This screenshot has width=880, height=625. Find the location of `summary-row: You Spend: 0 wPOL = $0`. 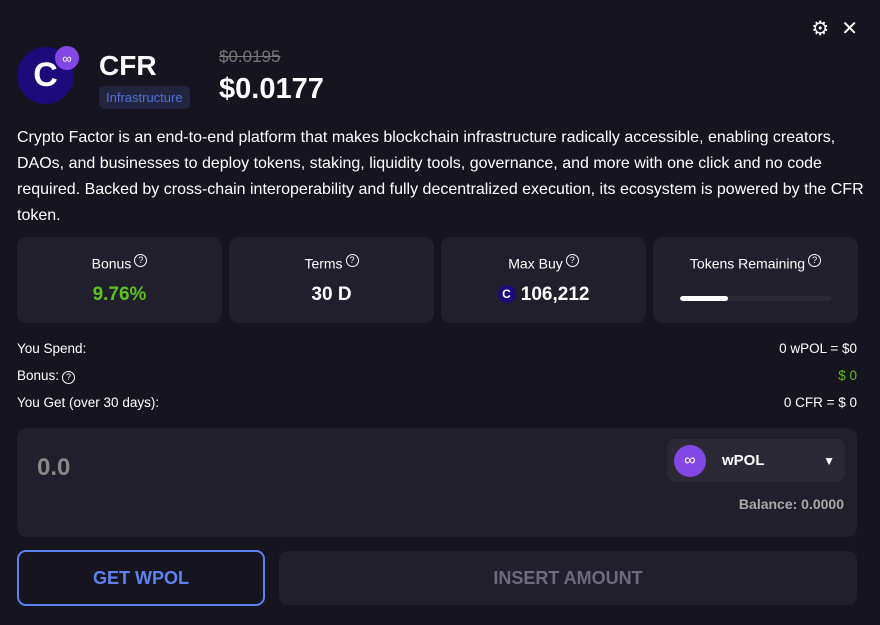

summary-row: You Spend: 0 wPOL = $0 is located at coordinates (437, 348).